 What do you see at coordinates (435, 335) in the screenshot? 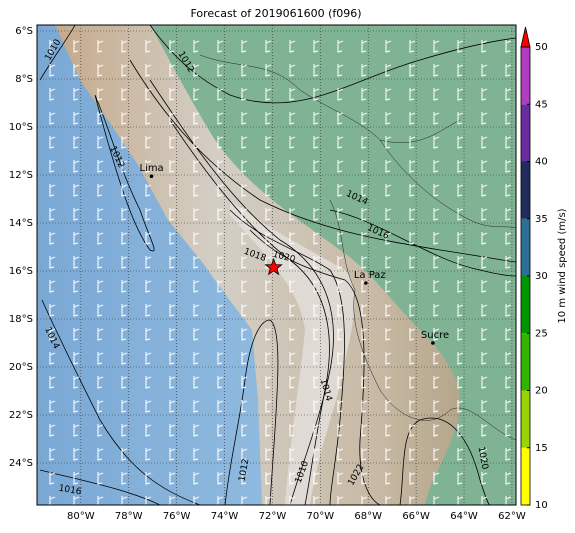
I see `city-label: Sucre` at bounding box center [435, 335].